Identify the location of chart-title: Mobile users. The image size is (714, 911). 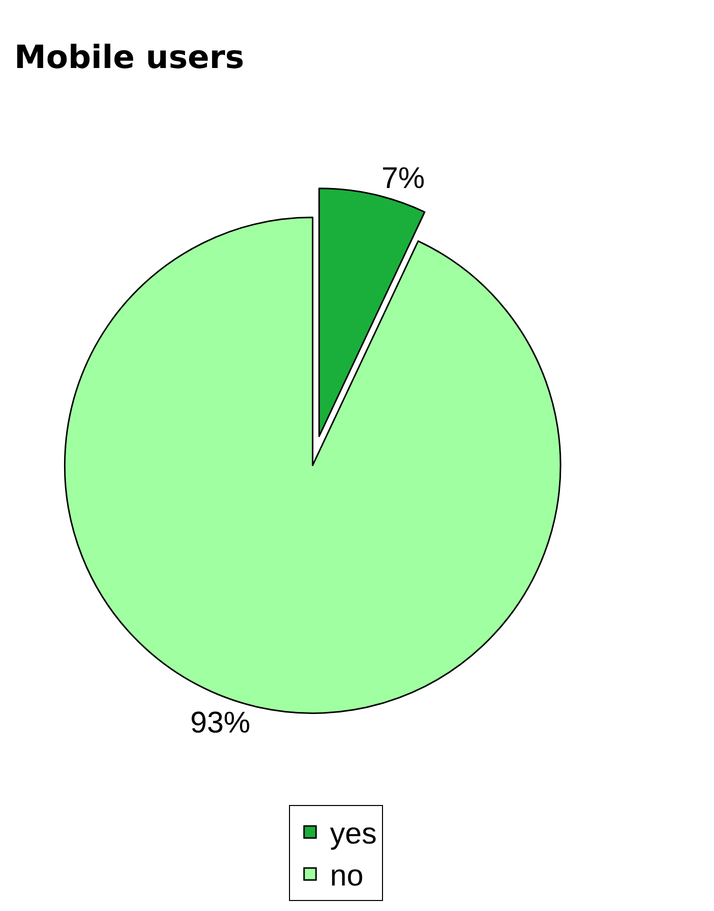
(129, 57).